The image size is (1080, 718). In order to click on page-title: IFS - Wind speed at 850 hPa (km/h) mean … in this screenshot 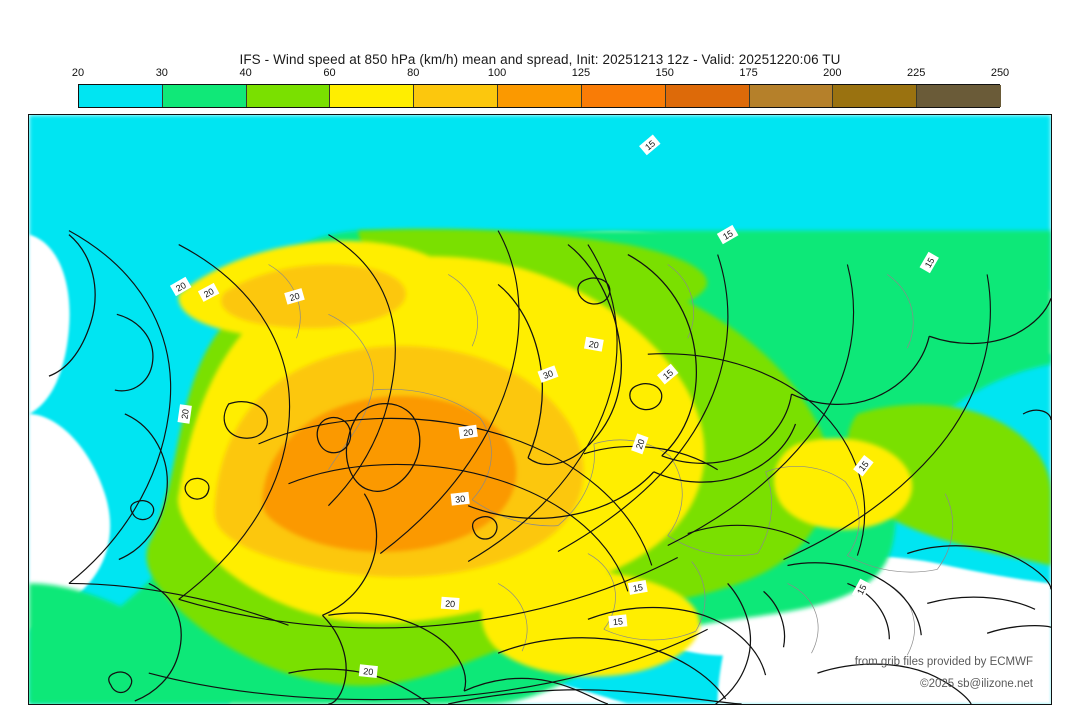, I will do `click(540, 59)`.